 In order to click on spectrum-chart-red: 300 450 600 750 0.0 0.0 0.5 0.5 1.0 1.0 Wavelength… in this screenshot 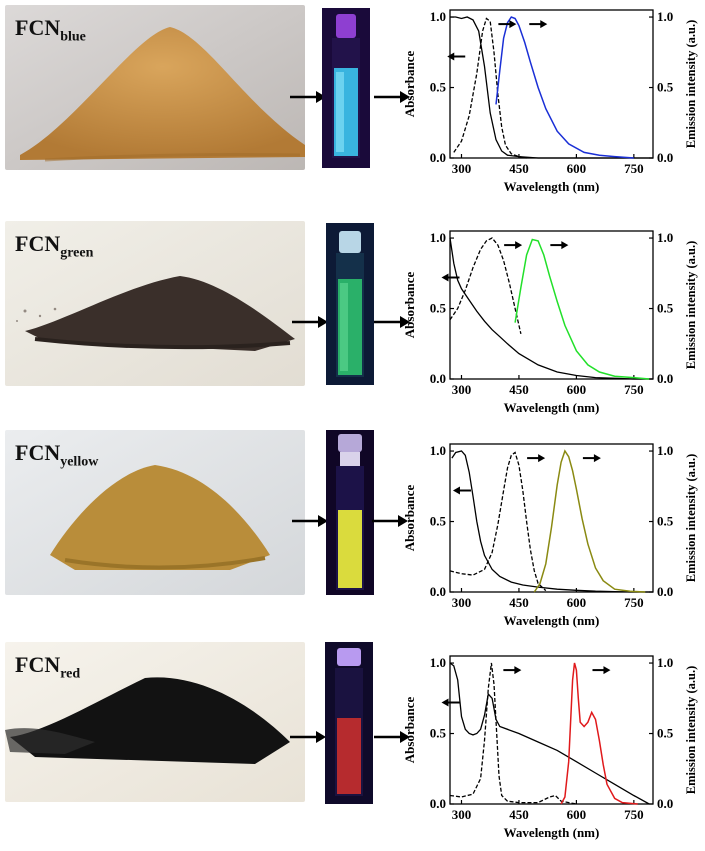, I will do `click(550, 748)`.